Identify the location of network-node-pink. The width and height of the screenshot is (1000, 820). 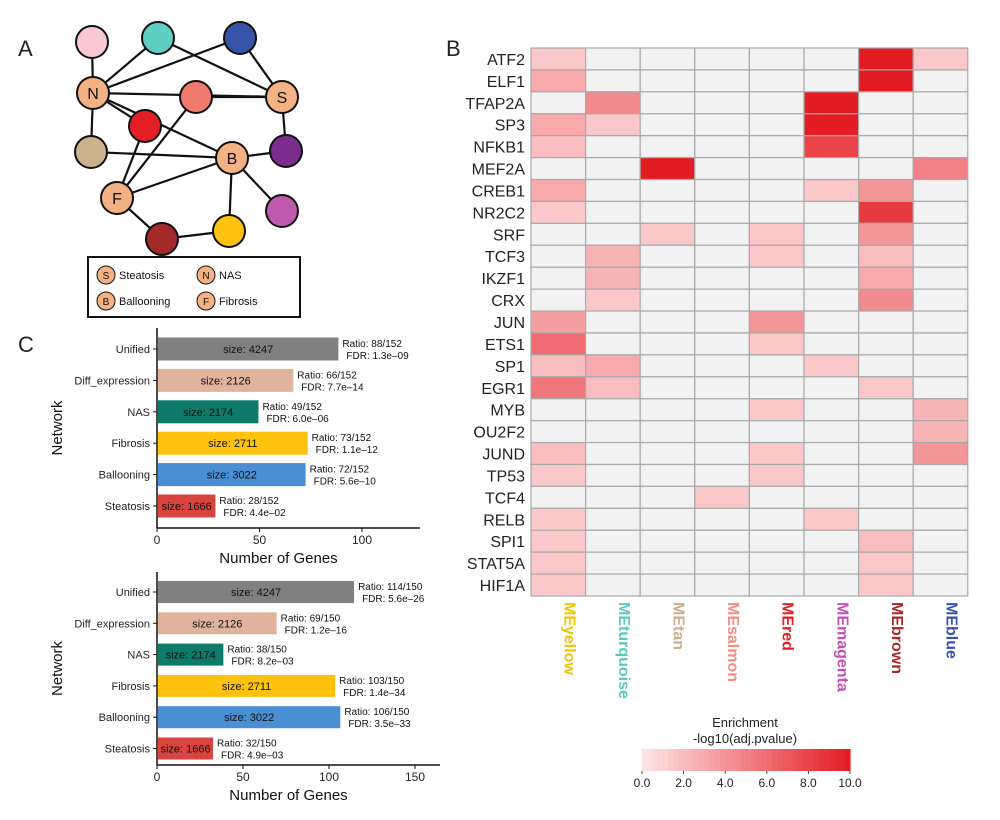
(92, 42).